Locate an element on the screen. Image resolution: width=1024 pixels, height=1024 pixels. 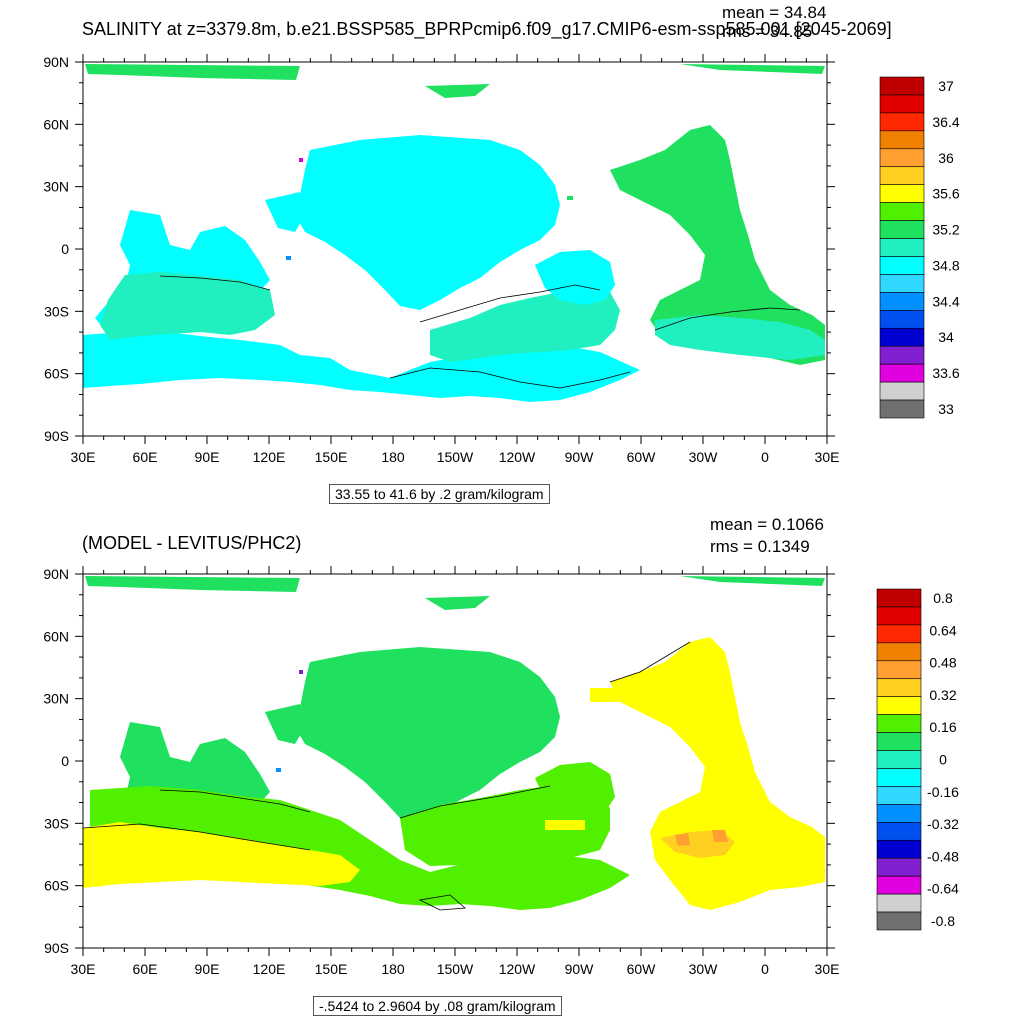
colorbar-label: 0.8 is located at coordinates (943, 598).